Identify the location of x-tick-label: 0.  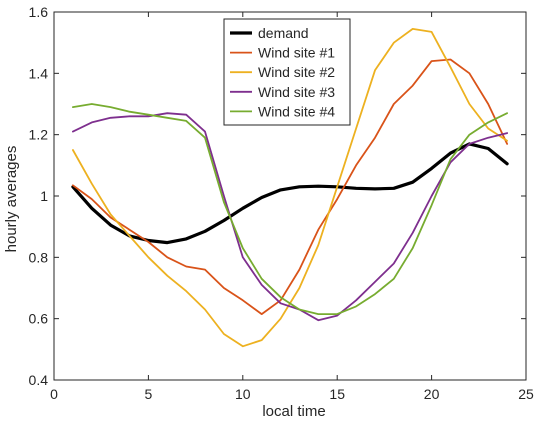
(54, 394).